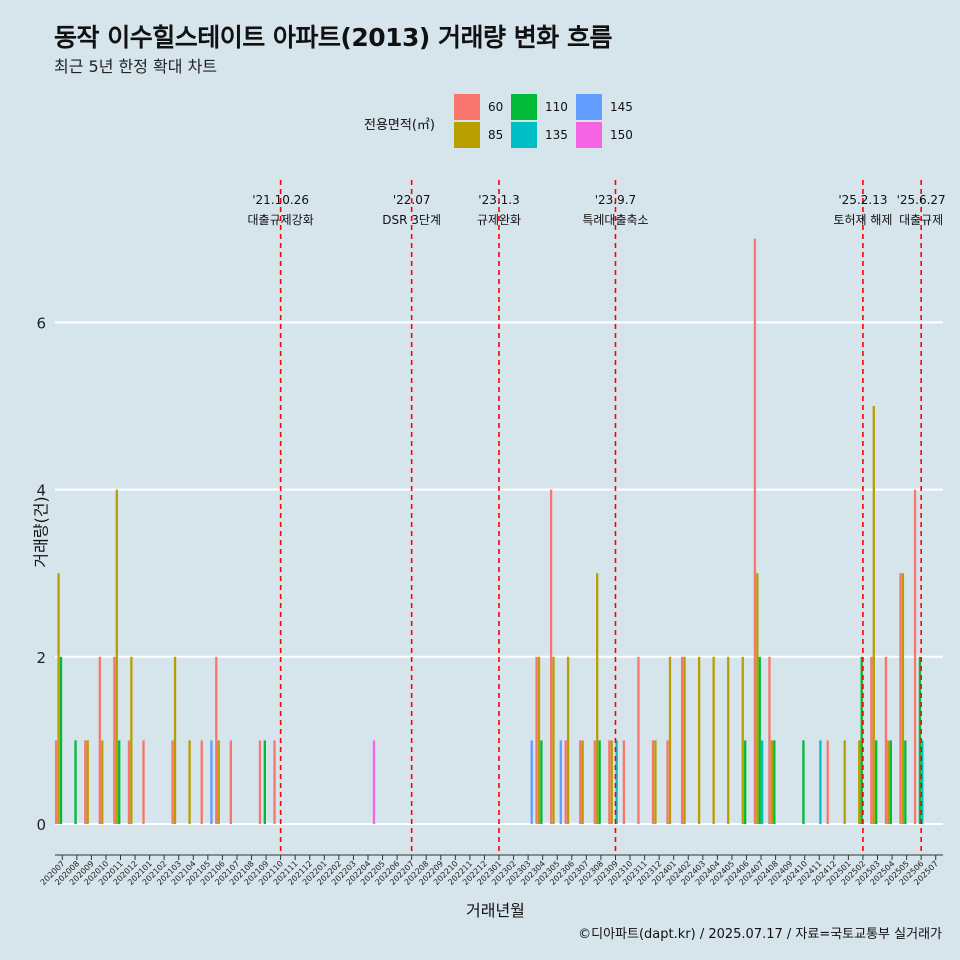 Image resolution: width=960 pixels, height=960 pixels. I want to click on legend-item-145: 145, so click(604, 107).